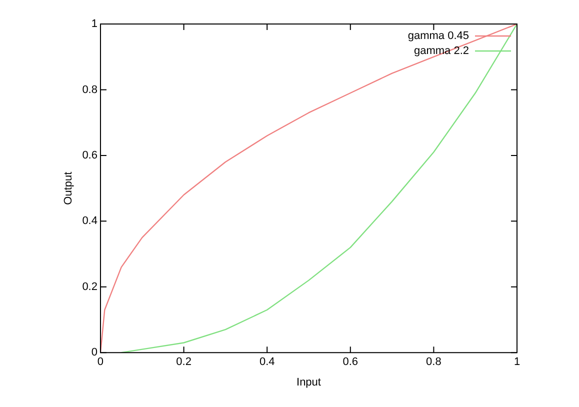 The width and height of the screenshot is (579, 407). What do you see at coordinates (90, 221) in the screenshot?
I see `y-tick-label: 0.4` at bounding box center [90, 221].